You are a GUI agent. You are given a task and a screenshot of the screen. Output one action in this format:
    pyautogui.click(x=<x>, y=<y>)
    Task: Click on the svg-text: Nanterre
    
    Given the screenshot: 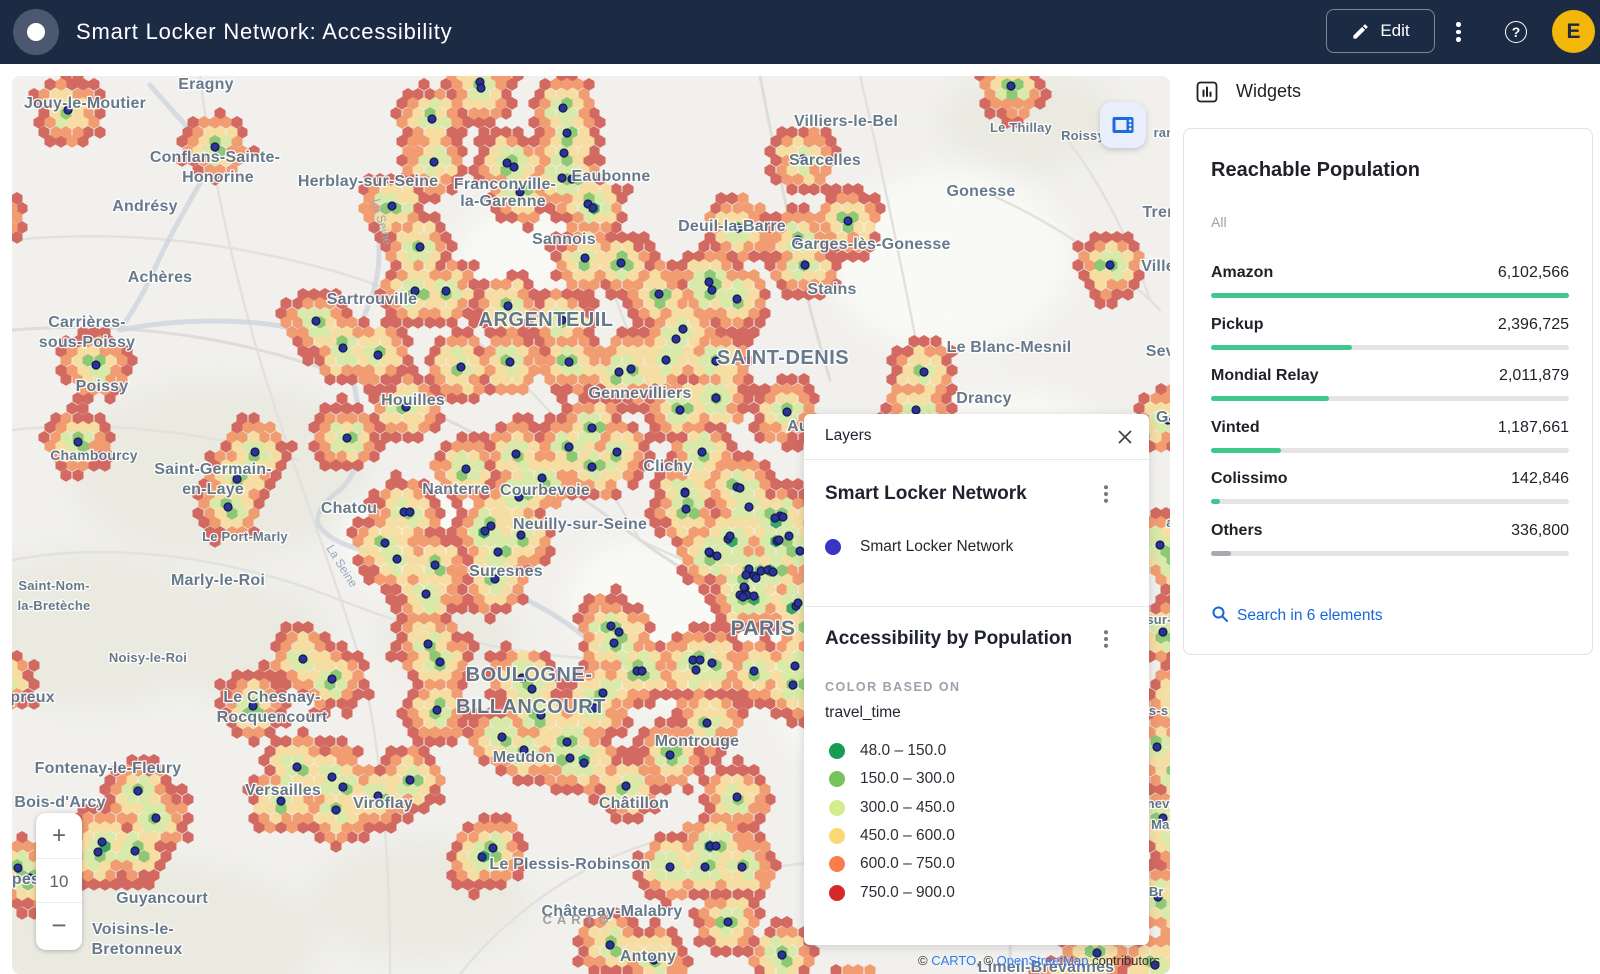 What is the action you would take?
    pyautogui.click(x=455, y=489)
    